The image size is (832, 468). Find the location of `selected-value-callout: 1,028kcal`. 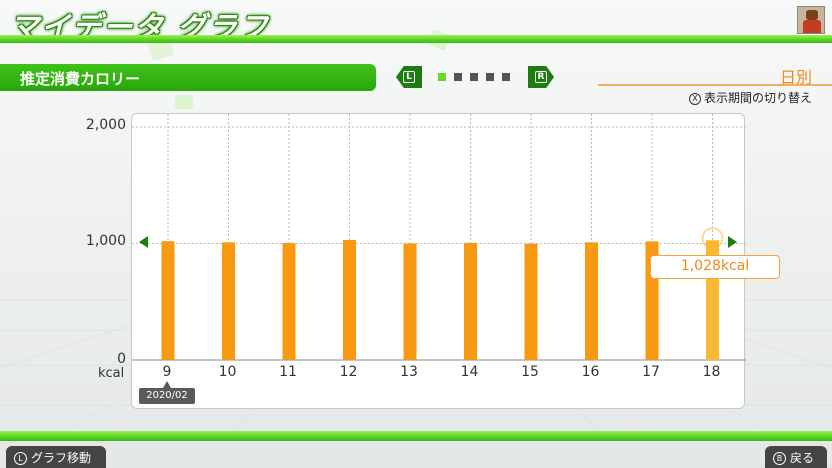

selected-value-callout: 1,028kcal is located at coordinates (715, 267).